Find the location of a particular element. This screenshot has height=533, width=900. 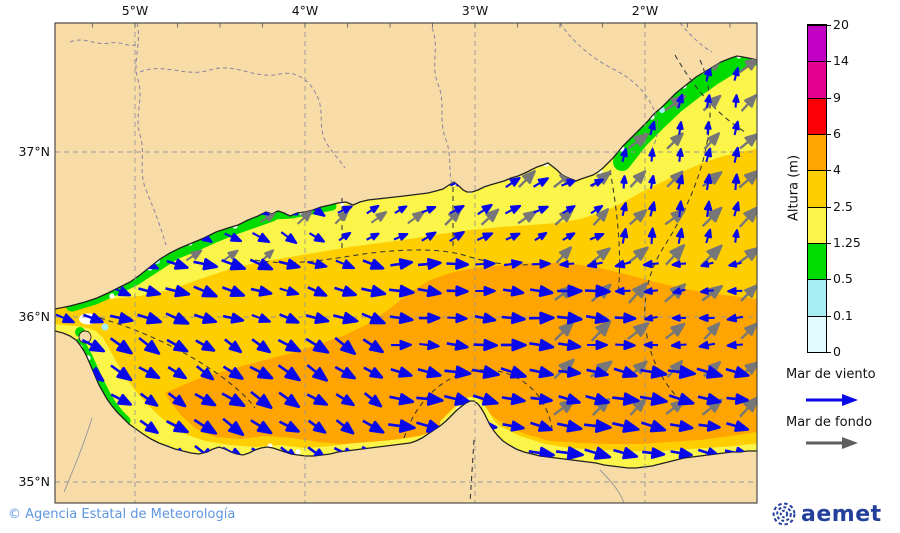

wave-height-colorbar is located at coordinates (817, 188).